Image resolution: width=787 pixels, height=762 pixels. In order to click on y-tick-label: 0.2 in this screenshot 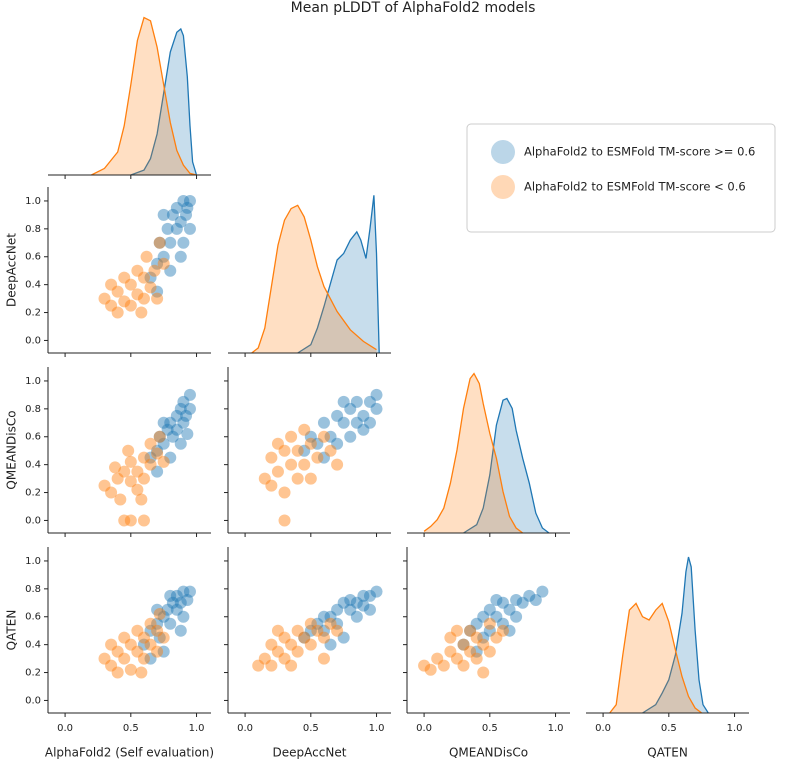, I will do `click(33, 313)`.